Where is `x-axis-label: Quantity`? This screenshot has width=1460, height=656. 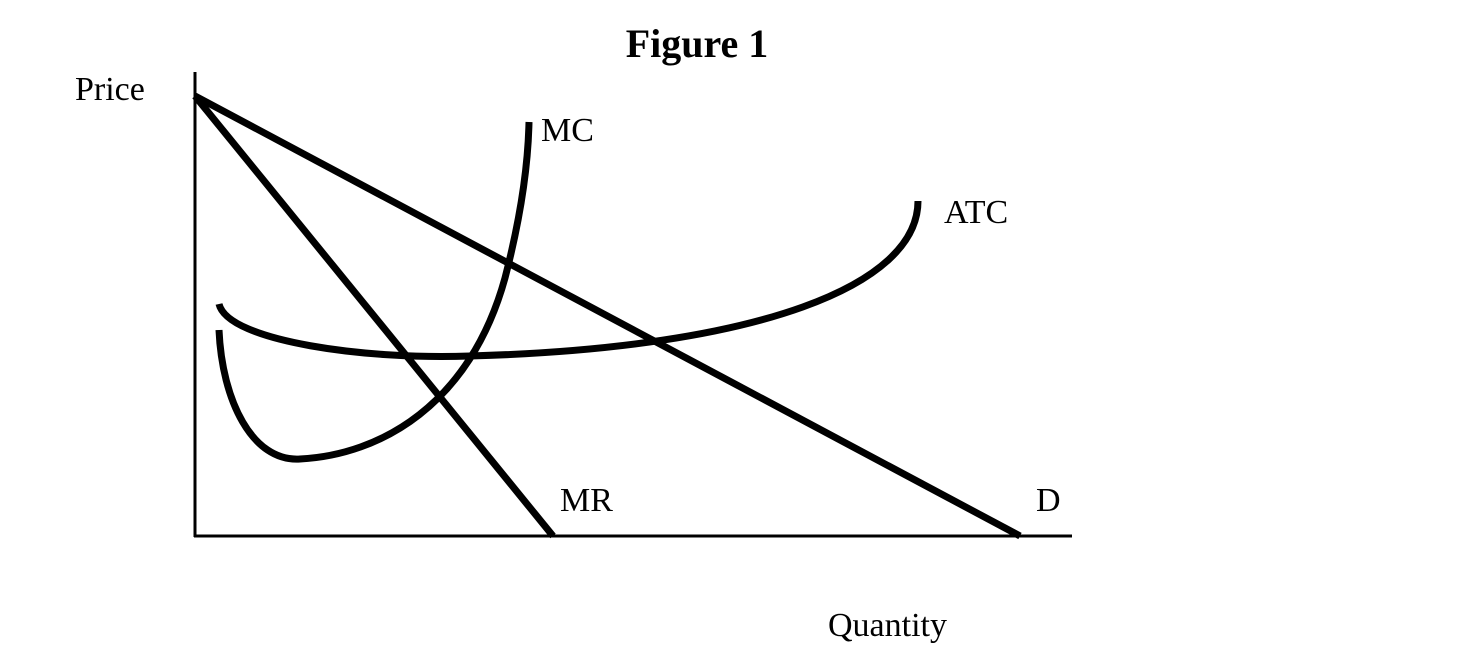 x-axis-label: Quantity is located at coordinates (887, 625).